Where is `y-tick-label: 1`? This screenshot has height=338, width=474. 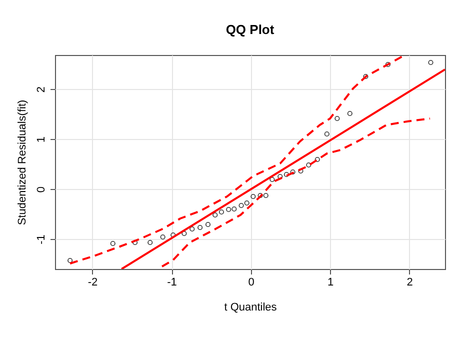
y-tick-label: 1 is located at coordinates (42, 139).